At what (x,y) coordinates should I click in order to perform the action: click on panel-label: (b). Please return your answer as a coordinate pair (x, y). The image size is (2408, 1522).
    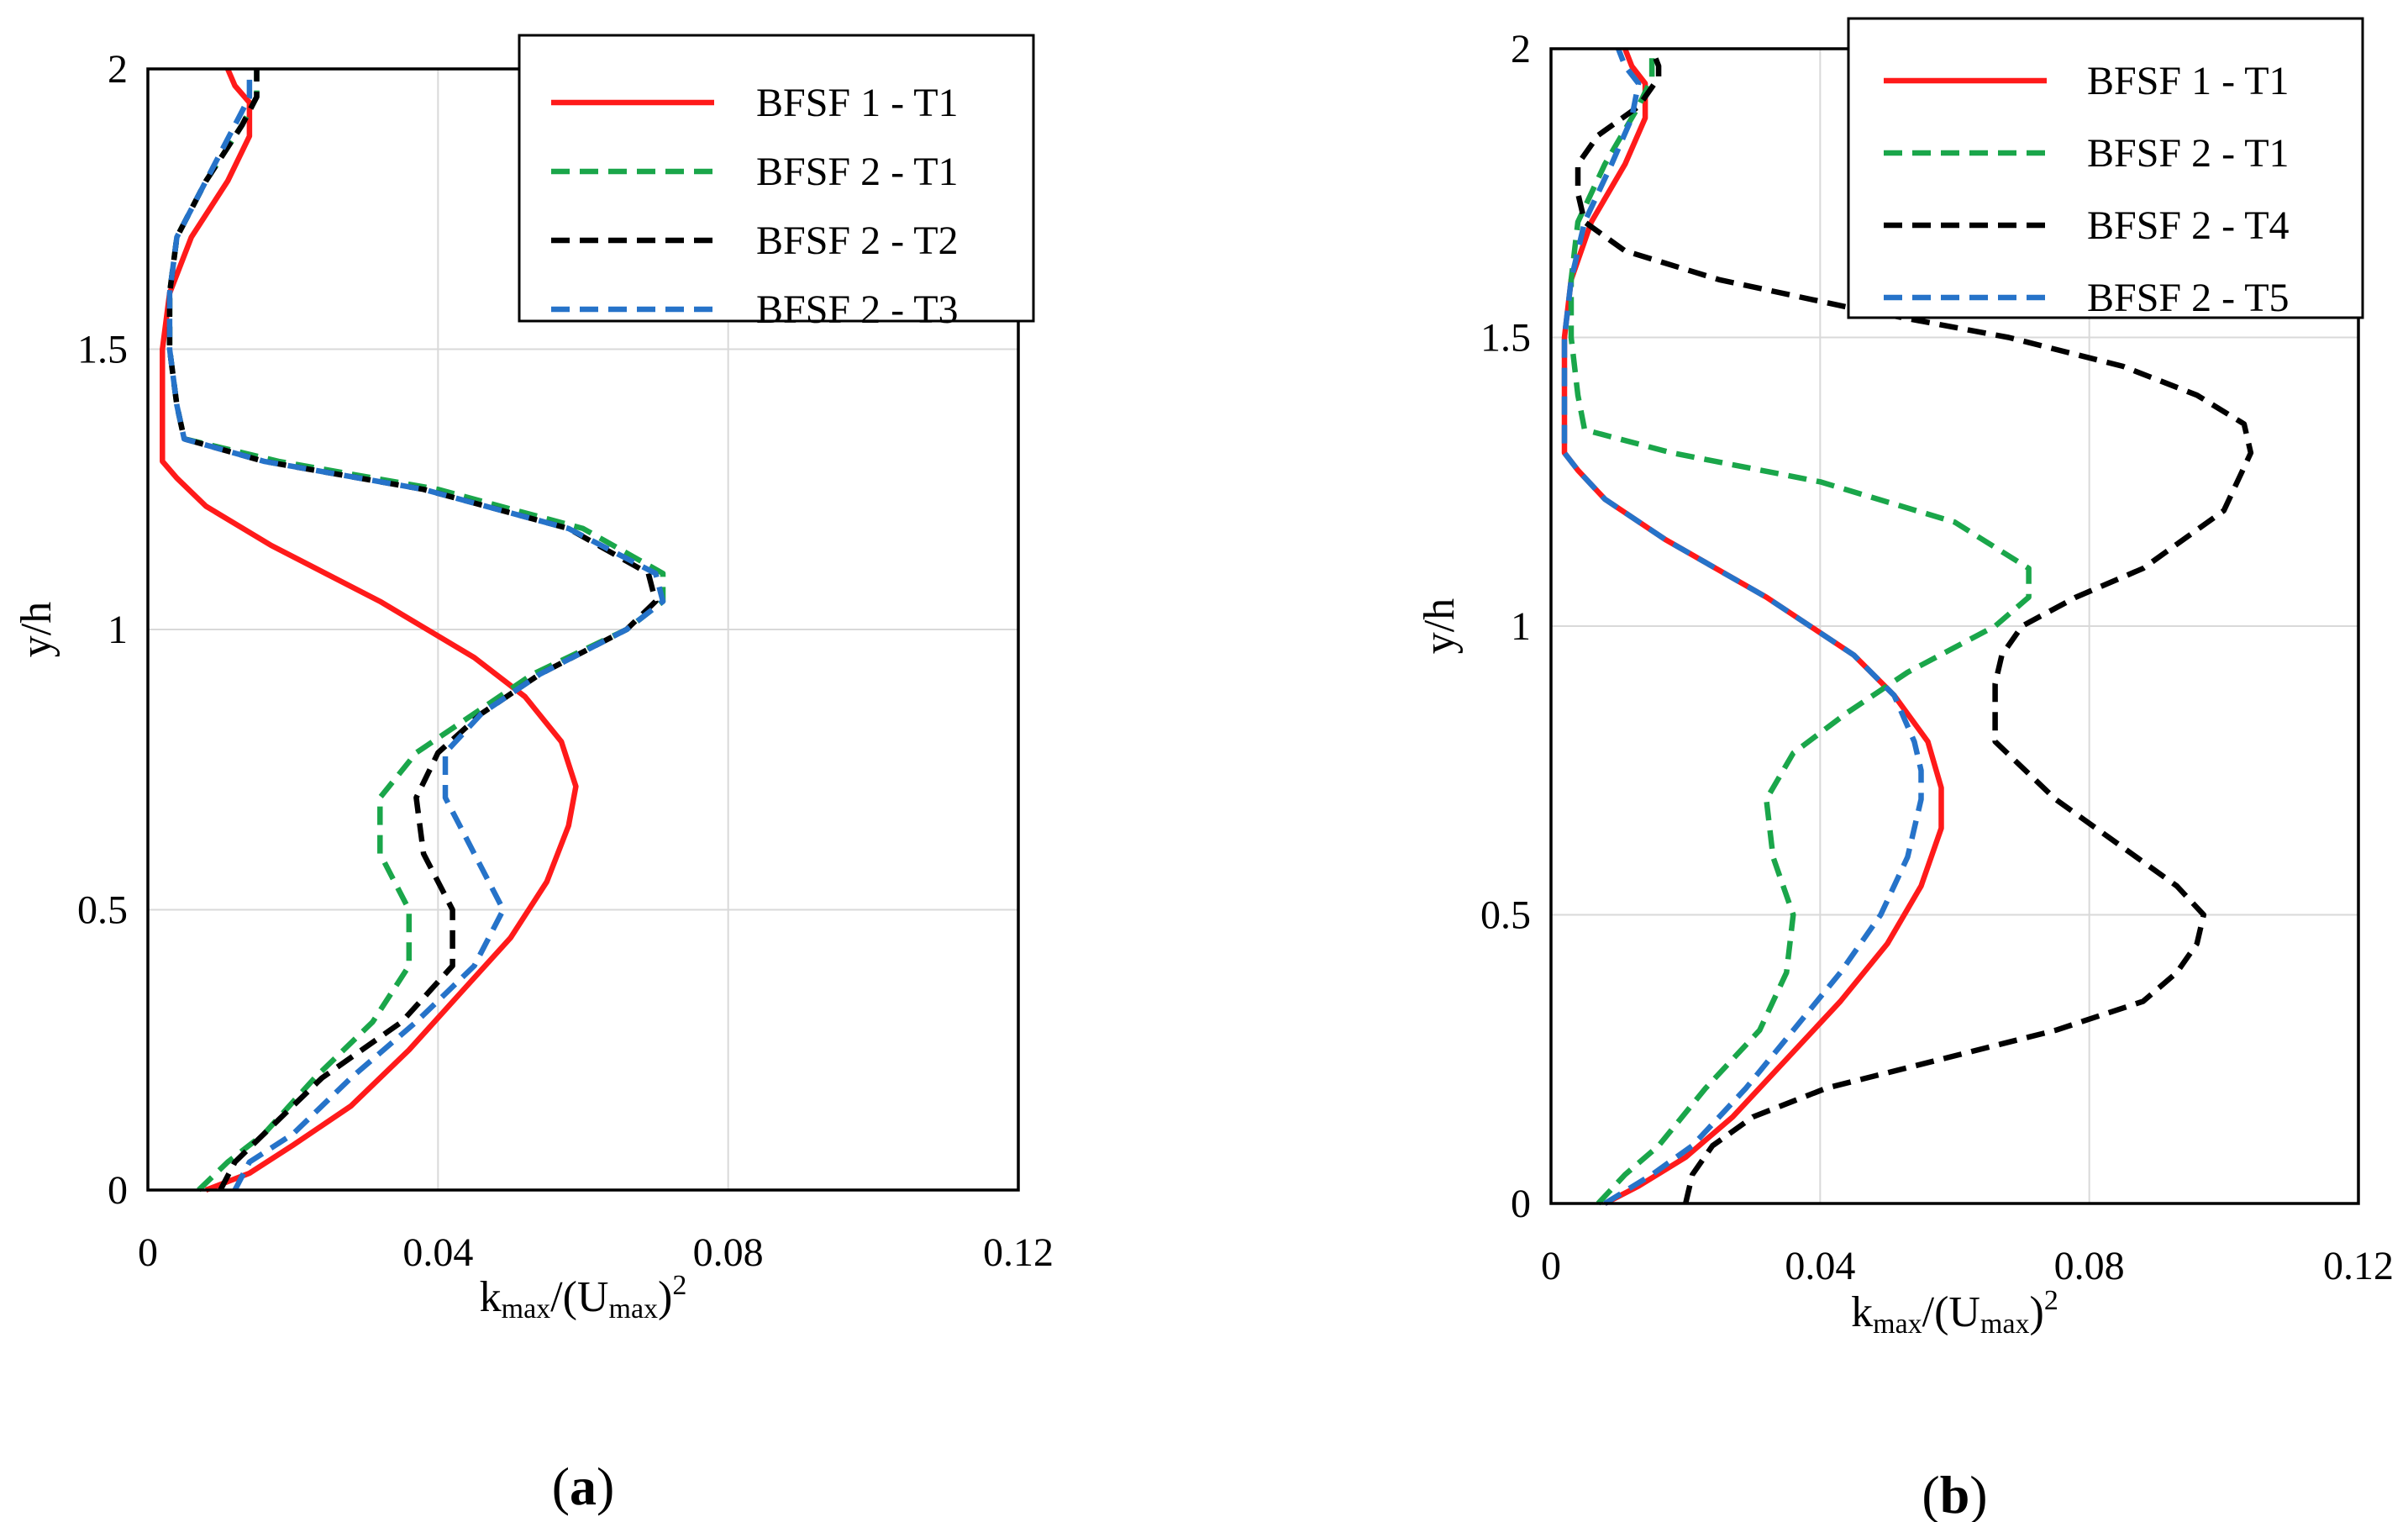
    Looking at the image, I should click on (1954, 1493).